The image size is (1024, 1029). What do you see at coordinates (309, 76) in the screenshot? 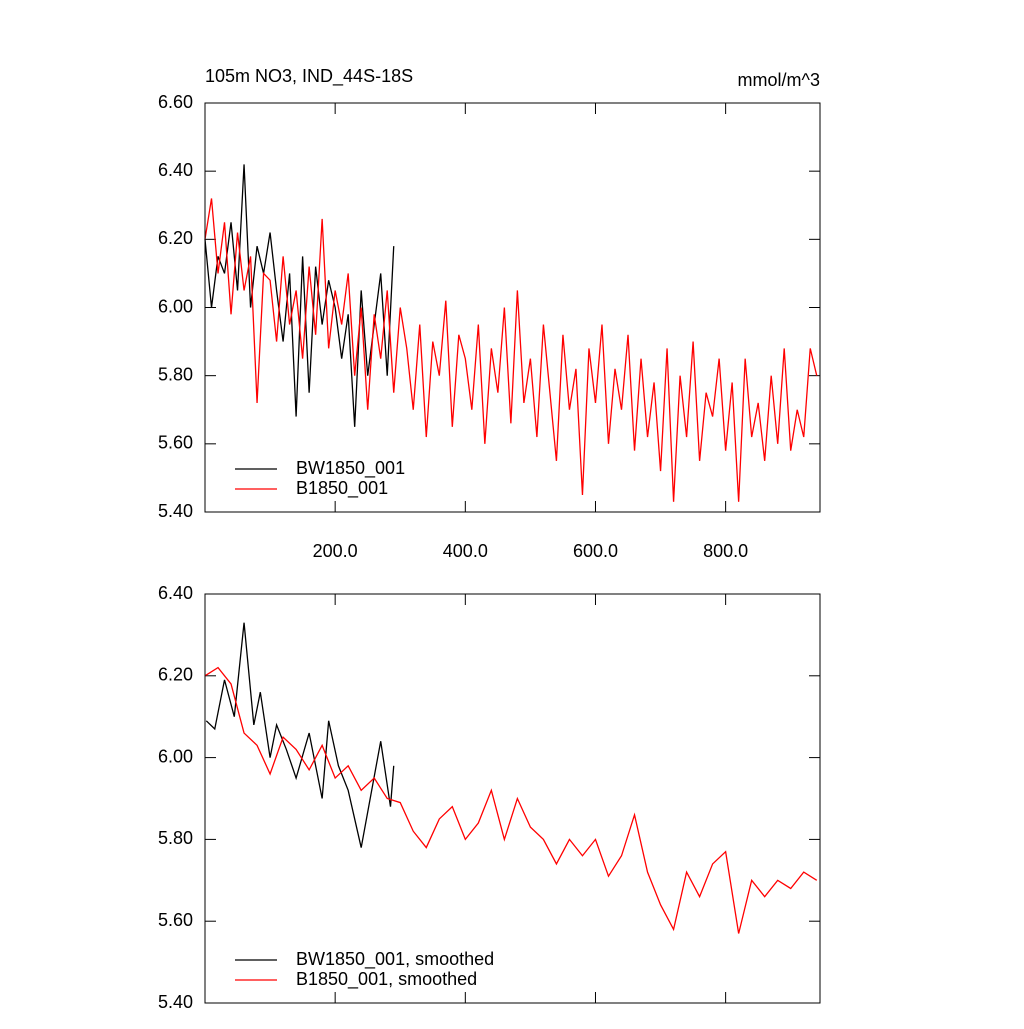
I see `chart-title: 105m NO3, IND_44S-18S` at bounding box center [309, 76].